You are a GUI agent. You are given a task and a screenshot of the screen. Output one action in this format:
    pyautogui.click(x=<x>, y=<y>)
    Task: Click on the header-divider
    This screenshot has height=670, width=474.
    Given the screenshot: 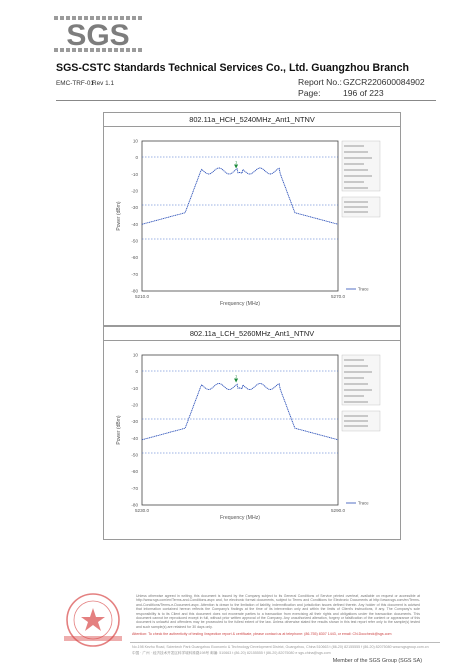 What is the action you would take?
    pyautogui.click(x=246, y=100)
    